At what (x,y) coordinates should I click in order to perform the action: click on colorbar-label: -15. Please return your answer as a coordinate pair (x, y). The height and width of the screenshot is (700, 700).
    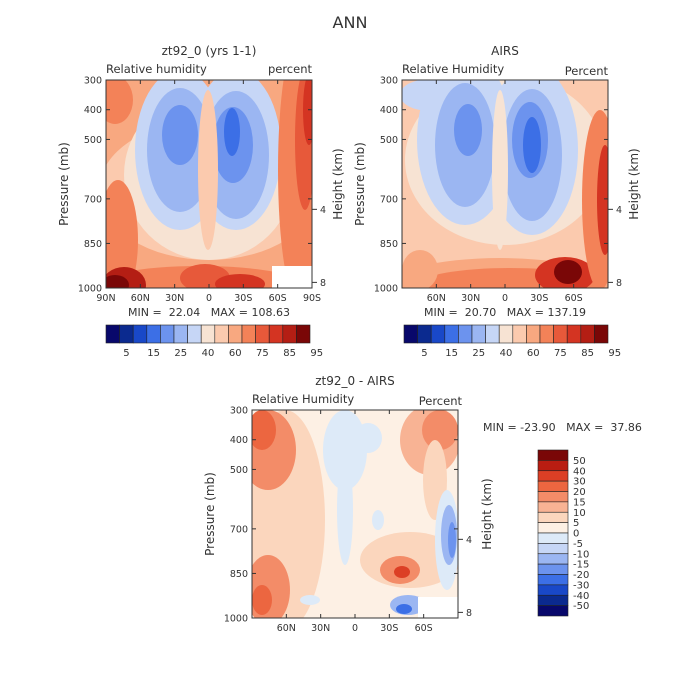
    Looking at the image, I should click on (581, 565).